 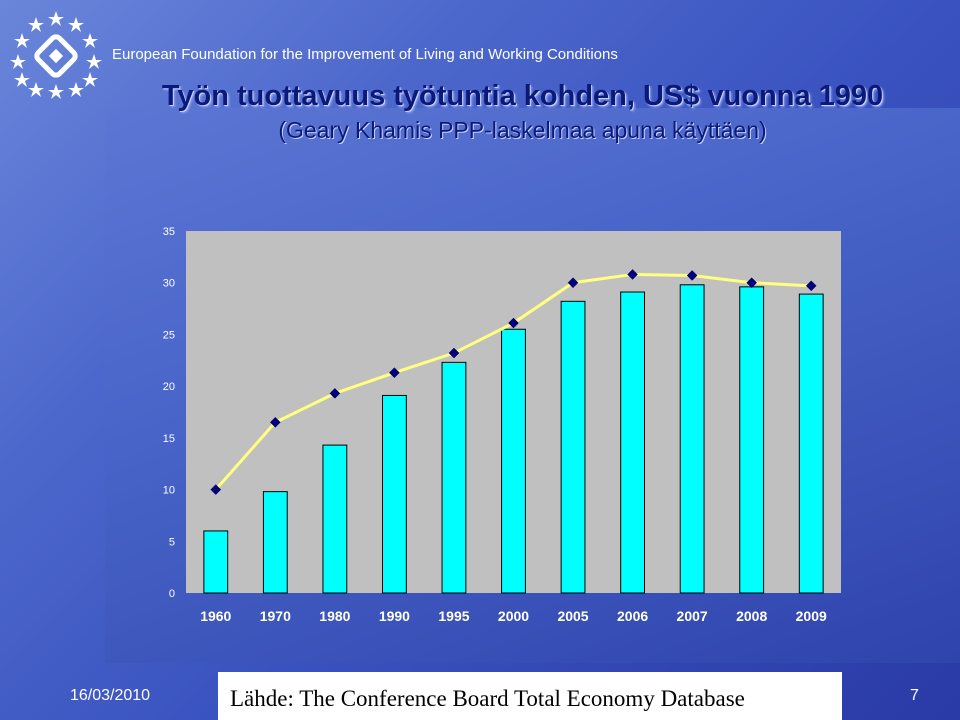 I want to click on bar-2007, so click(x=692, y=439).